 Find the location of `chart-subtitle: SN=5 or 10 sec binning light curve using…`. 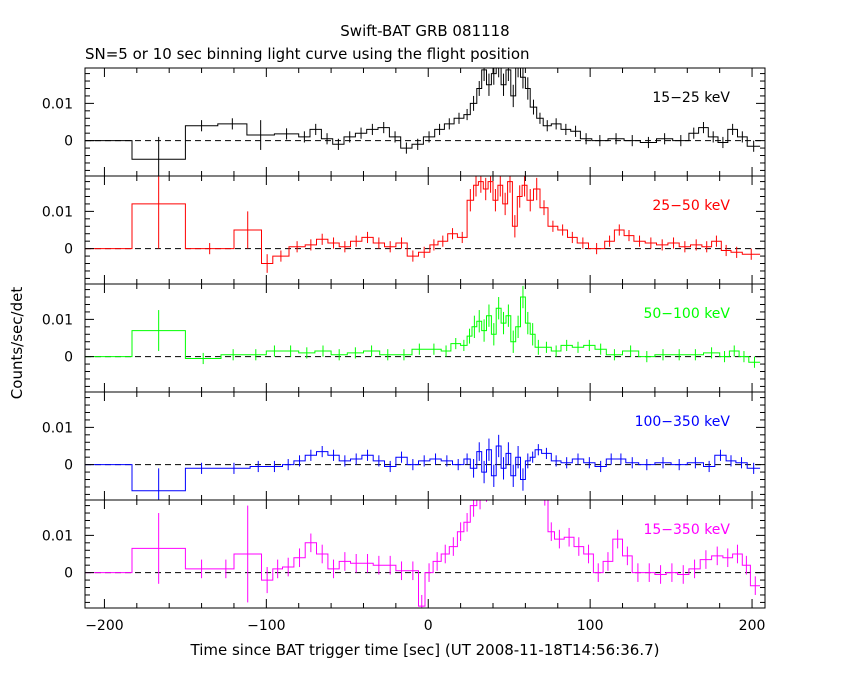

chart-subtitle: SN=5 or 10 sec binning light curve using… is located at coordinates (307, 54).